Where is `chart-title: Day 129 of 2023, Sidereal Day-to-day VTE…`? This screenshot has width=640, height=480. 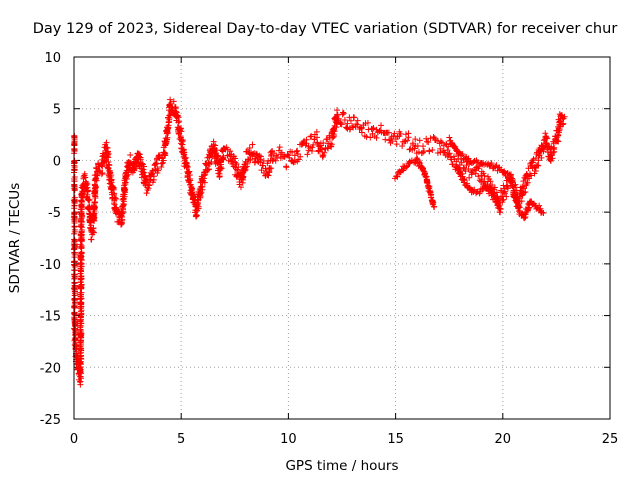
chart-title: Day 129 of 2023, Sidereal Day-to-day VTE… is located at coordinates (325, 29).